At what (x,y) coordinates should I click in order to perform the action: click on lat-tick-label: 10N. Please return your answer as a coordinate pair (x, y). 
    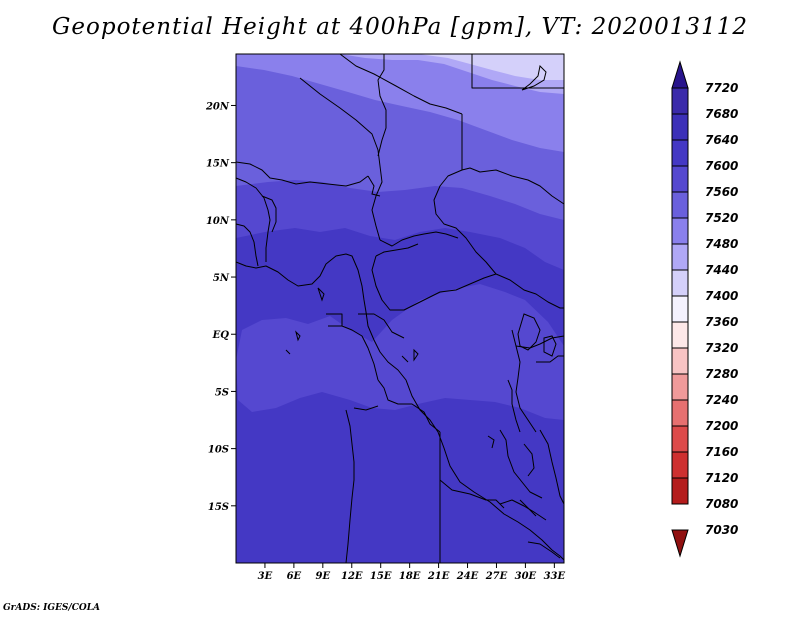
    Looking at the image, I should click on (218, 221).